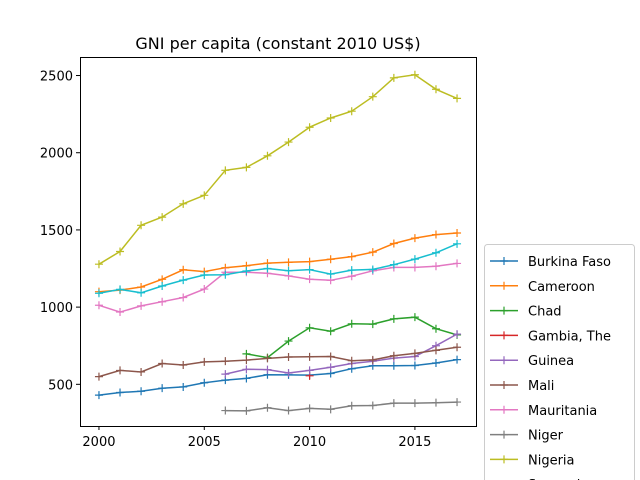 The height and width of the screenshot is (480, 640). I want to click on legend-box, so click(559, 362).